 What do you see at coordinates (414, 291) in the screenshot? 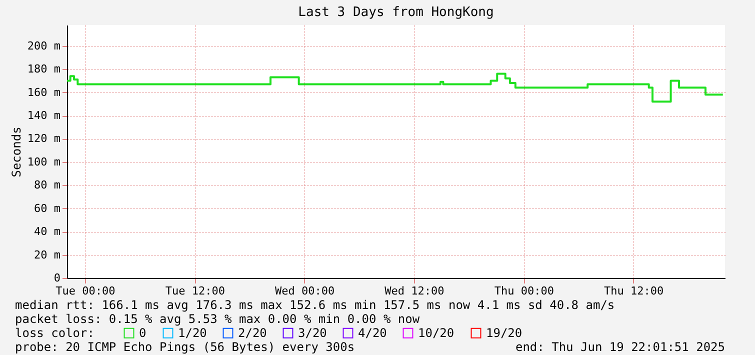
I see `x-tick-label: Wed 12:00` at bounding box center [414, 291].